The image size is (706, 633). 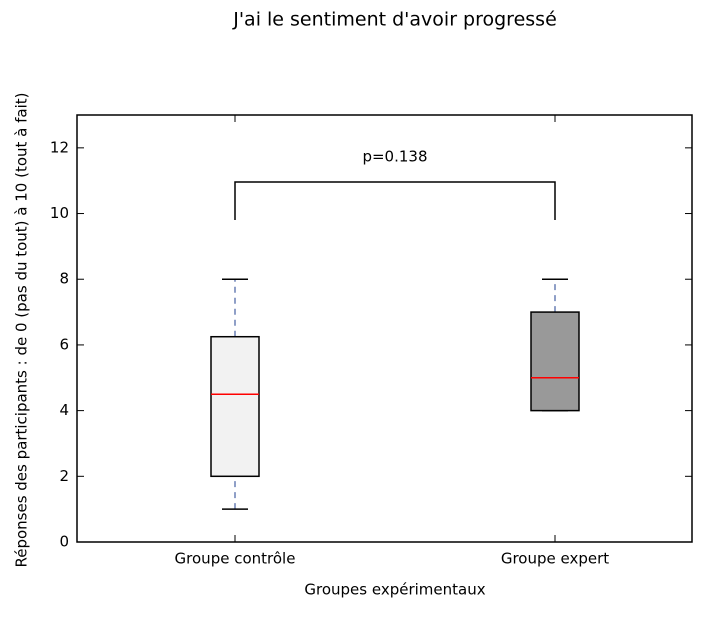 I want to click on significance-bracket, so click(x=395, y=200).